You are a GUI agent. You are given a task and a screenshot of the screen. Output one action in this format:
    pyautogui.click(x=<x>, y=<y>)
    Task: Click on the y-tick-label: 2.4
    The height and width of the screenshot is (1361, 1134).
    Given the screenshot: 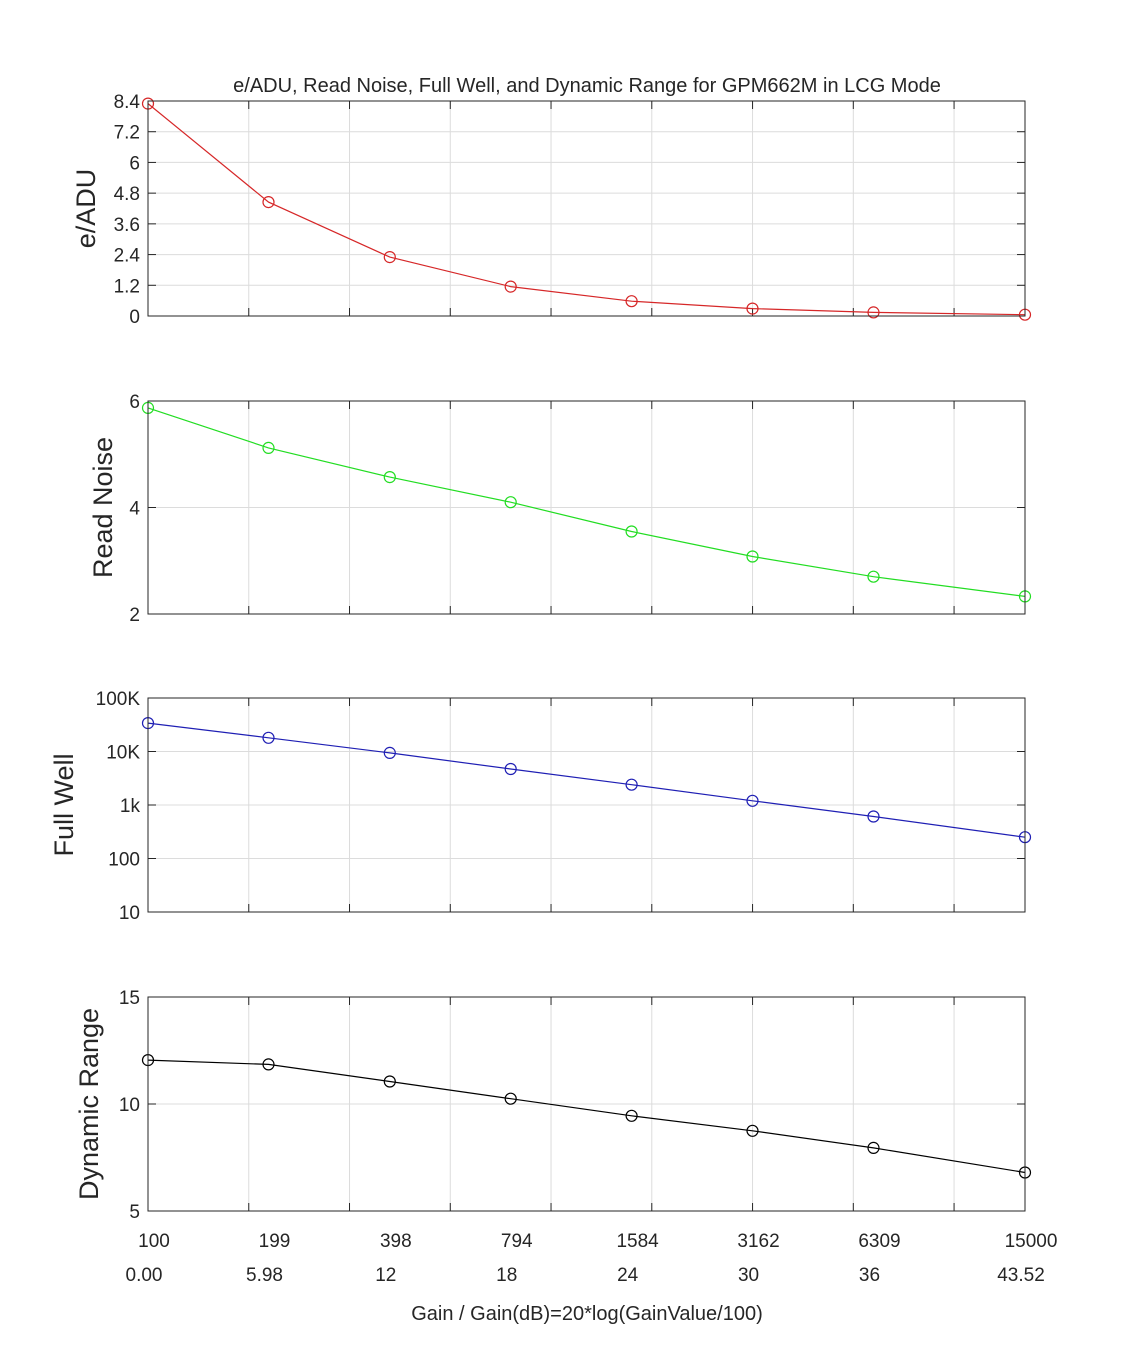 What is the action you would take?
    pyautogui.click(x=127, y=256)
    